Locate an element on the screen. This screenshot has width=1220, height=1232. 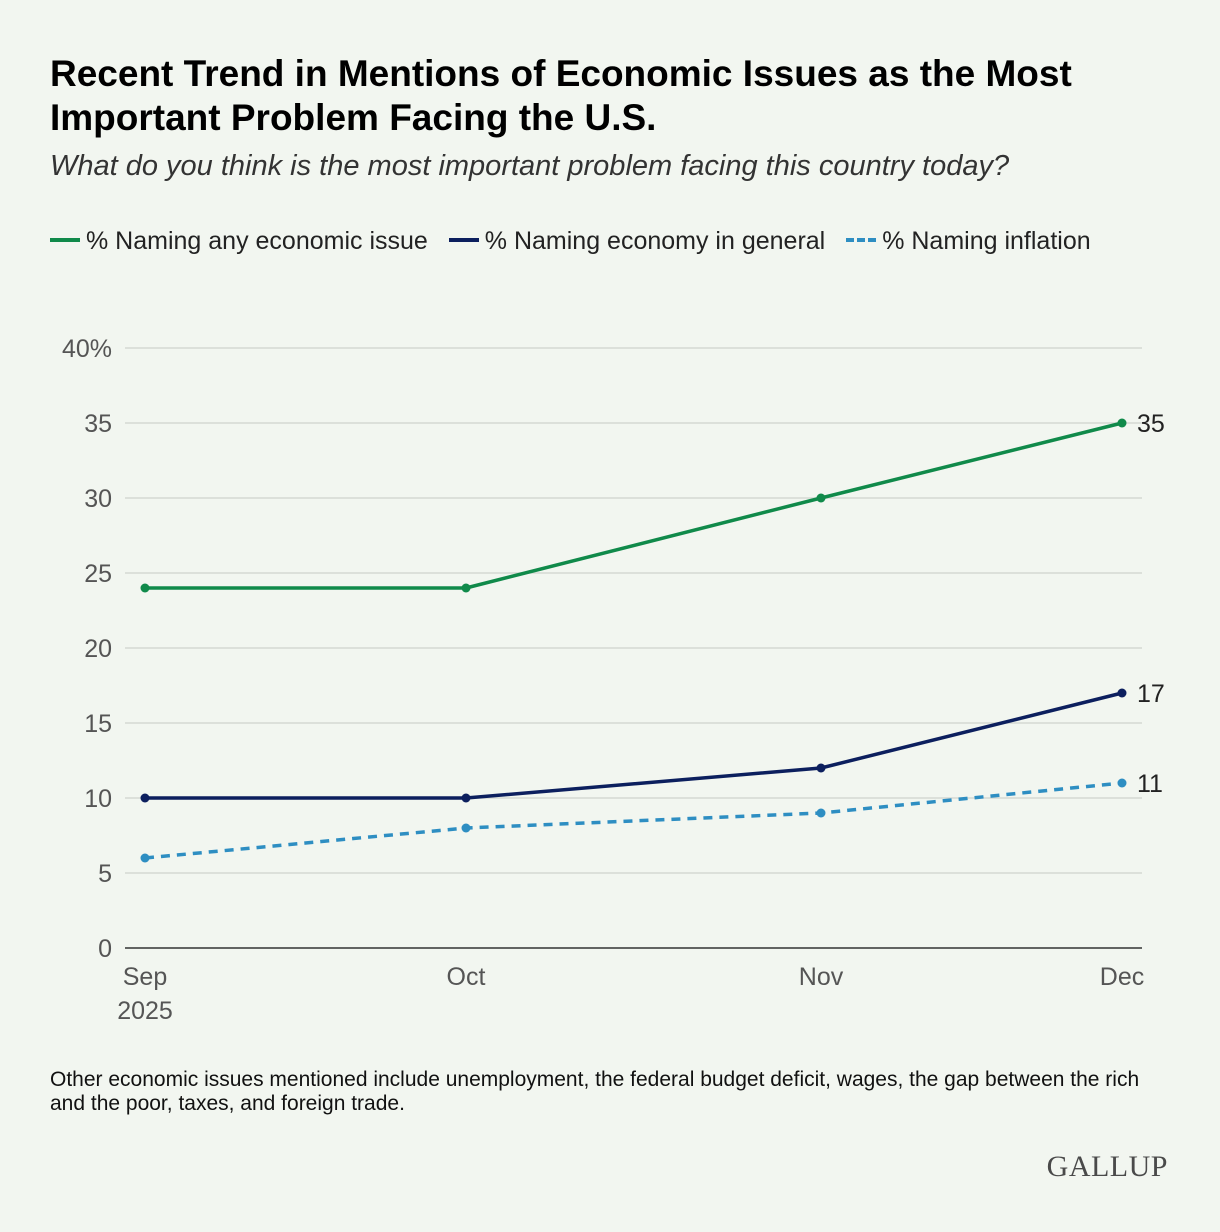
y-tick-label: 0 is located at coordinates (105, 949).